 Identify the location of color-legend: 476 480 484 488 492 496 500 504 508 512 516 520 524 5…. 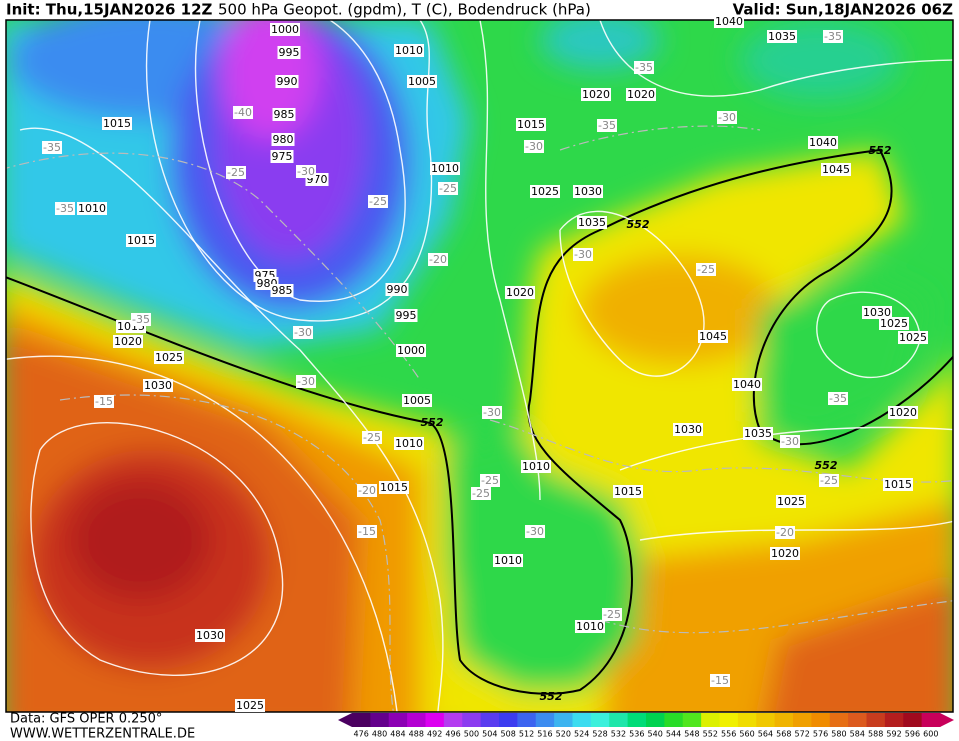
(646, 726).